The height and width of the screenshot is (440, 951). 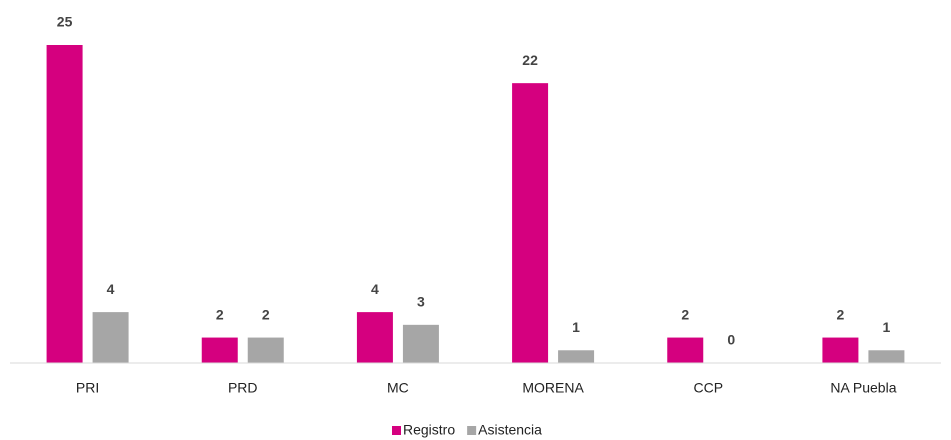 I want to click on x-tick-label: MORENA, so click(x=553, y=388).